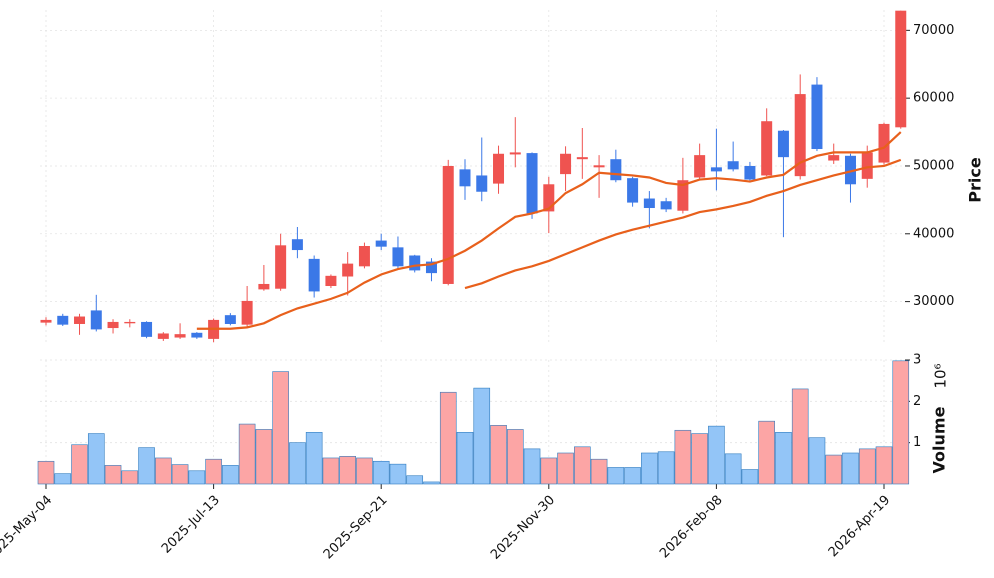 The width and height of the screenshot is (994, 578). I want to click on x-tick-label: 2025-Nov-30, so click(523, 528).